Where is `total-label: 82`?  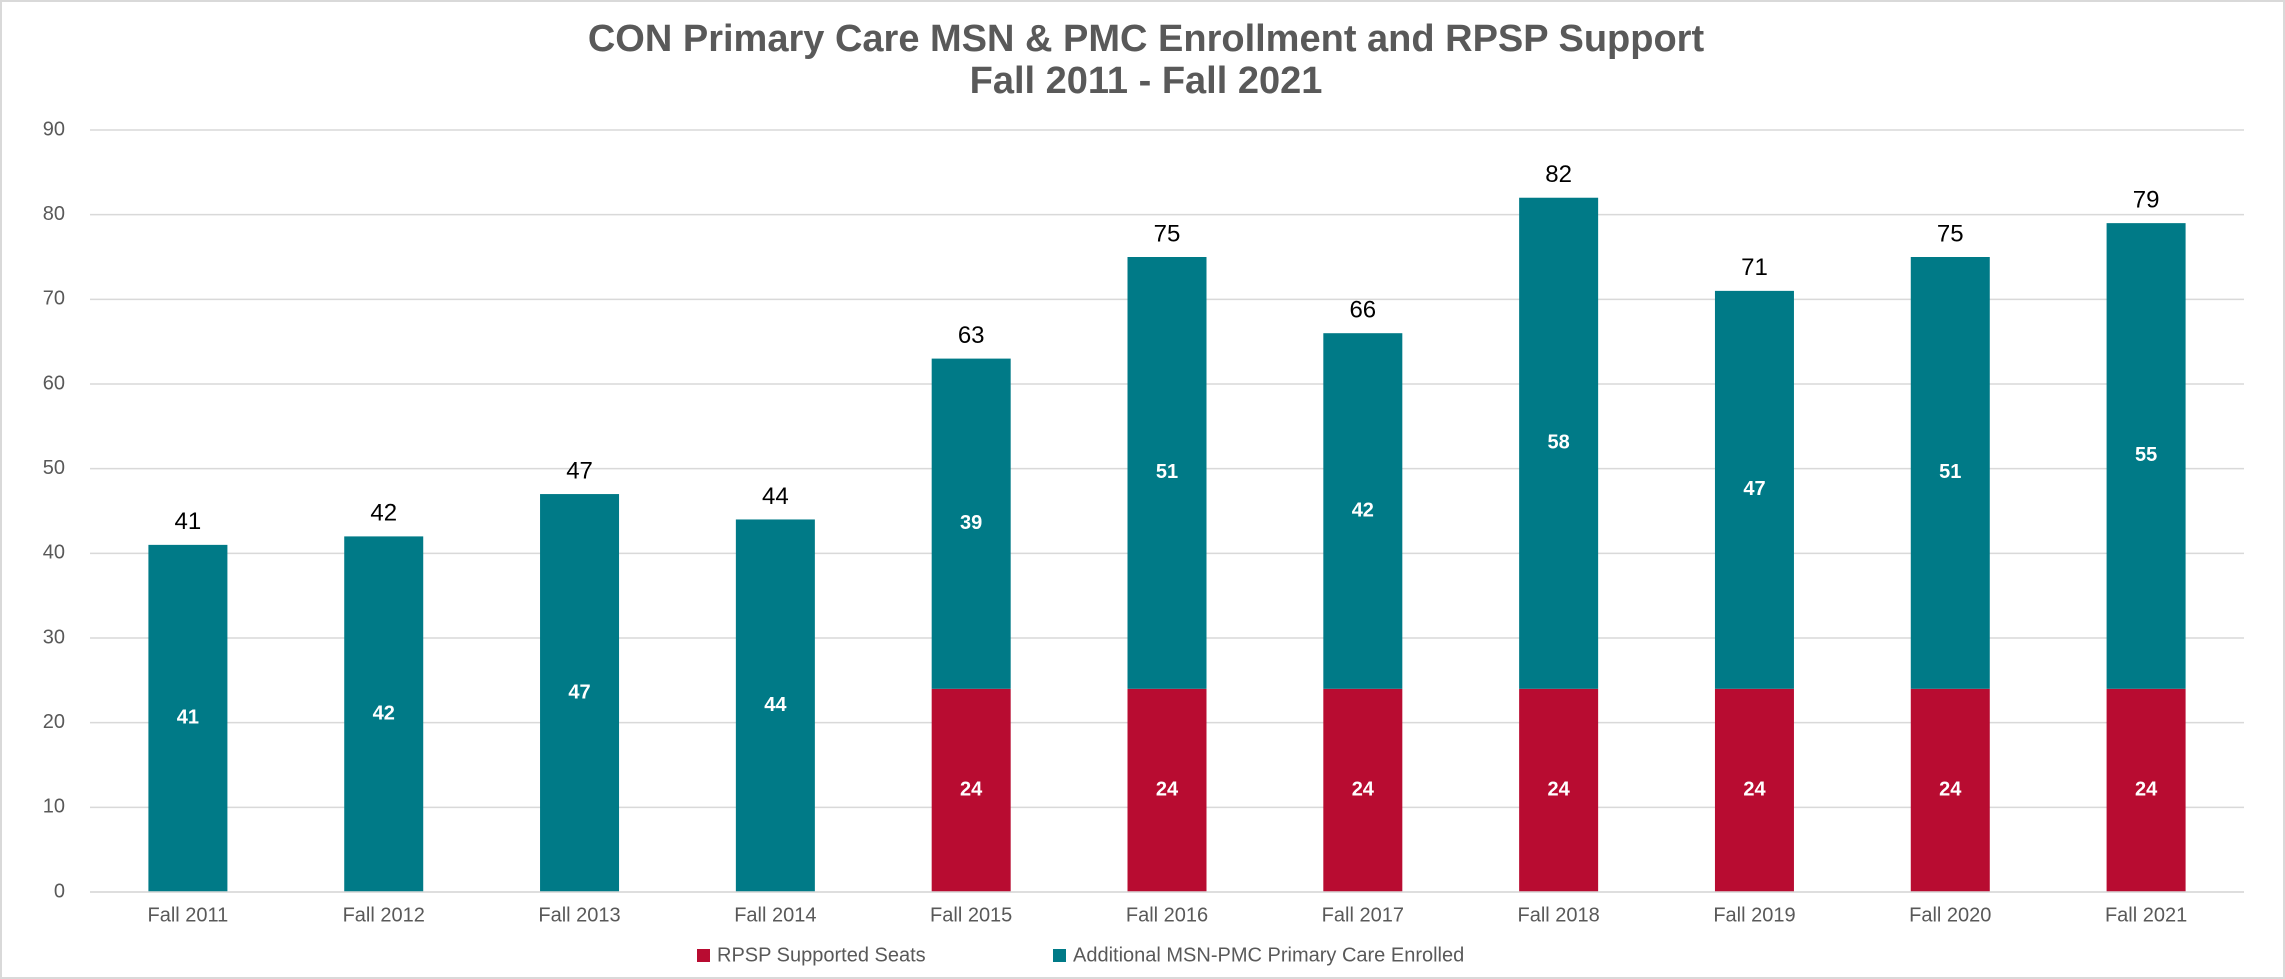 total-label: 82 is located at coordinates (1558, 174).